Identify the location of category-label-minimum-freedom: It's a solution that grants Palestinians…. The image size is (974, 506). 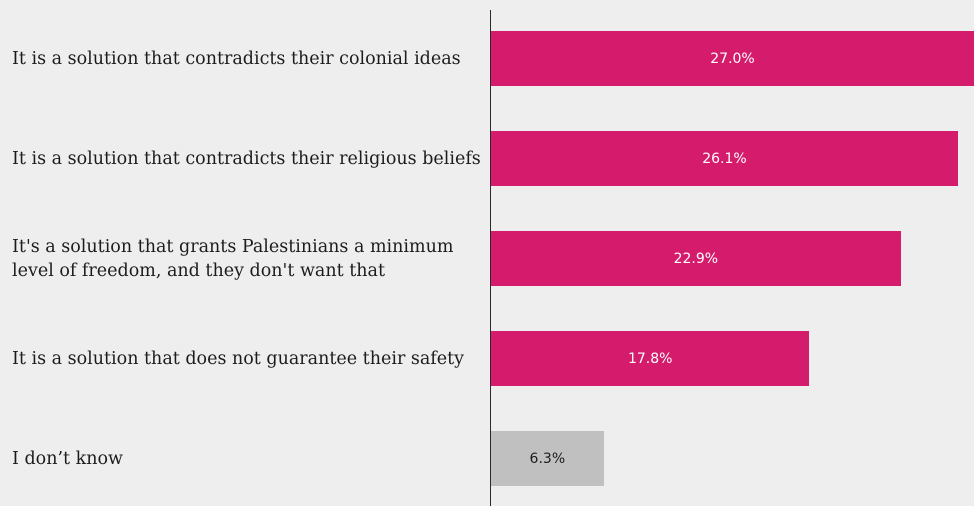
(233, 258).